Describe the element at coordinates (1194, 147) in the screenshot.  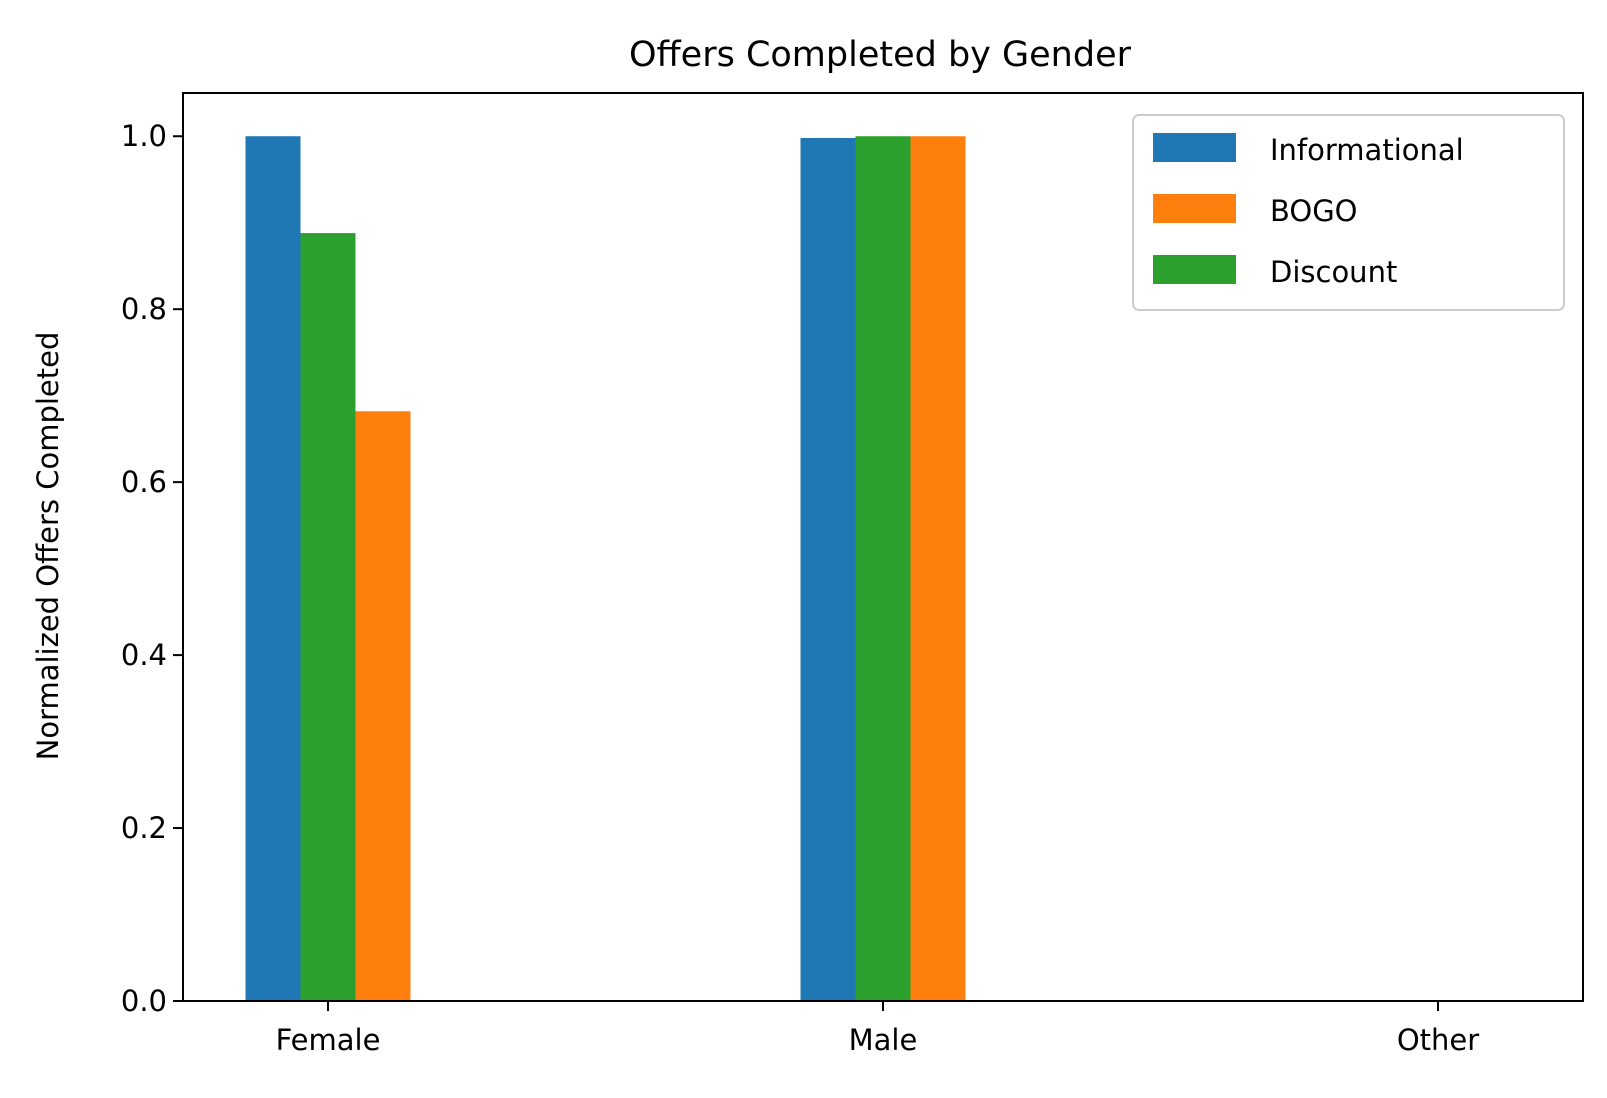
I see `legend-swatch-informational` at that location.